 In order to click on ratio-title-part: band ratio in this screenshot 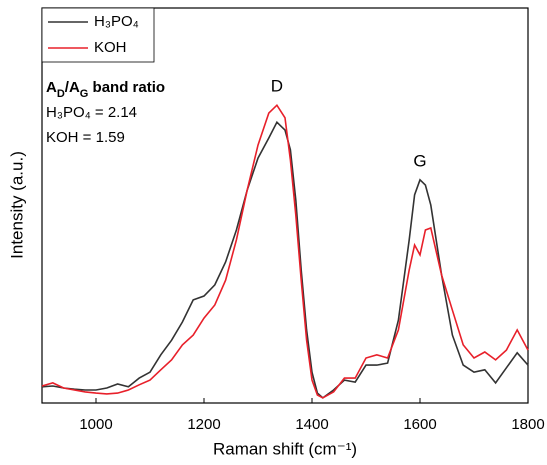, I will do `click(126, 87)`.